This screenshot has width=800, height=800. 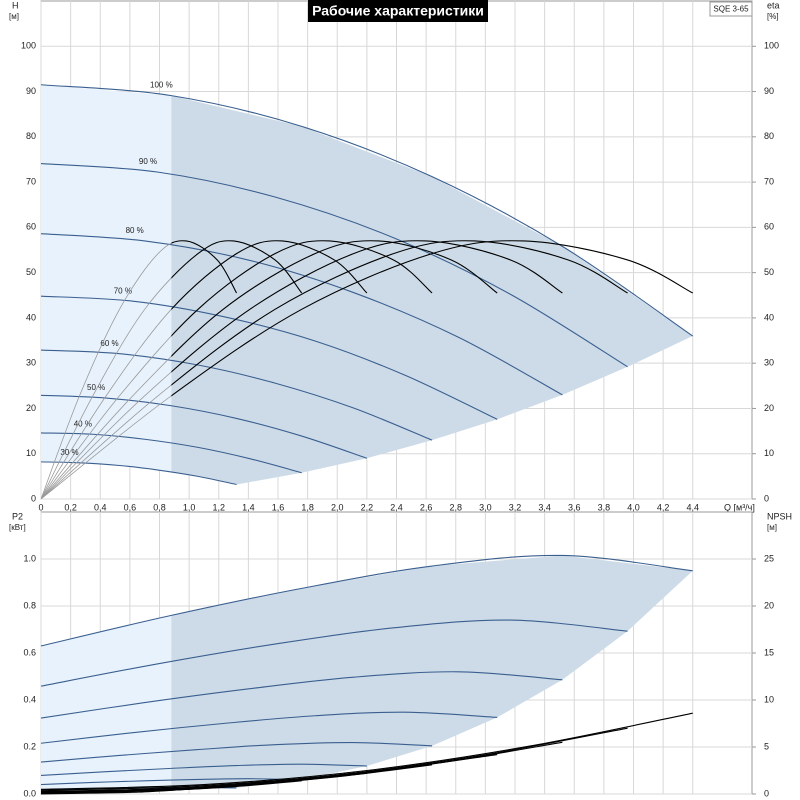 What do you see at coordinates (14, 16) in the screenshot?
I see `y-axis-unit: [м]` at bounding box center [14, 16].